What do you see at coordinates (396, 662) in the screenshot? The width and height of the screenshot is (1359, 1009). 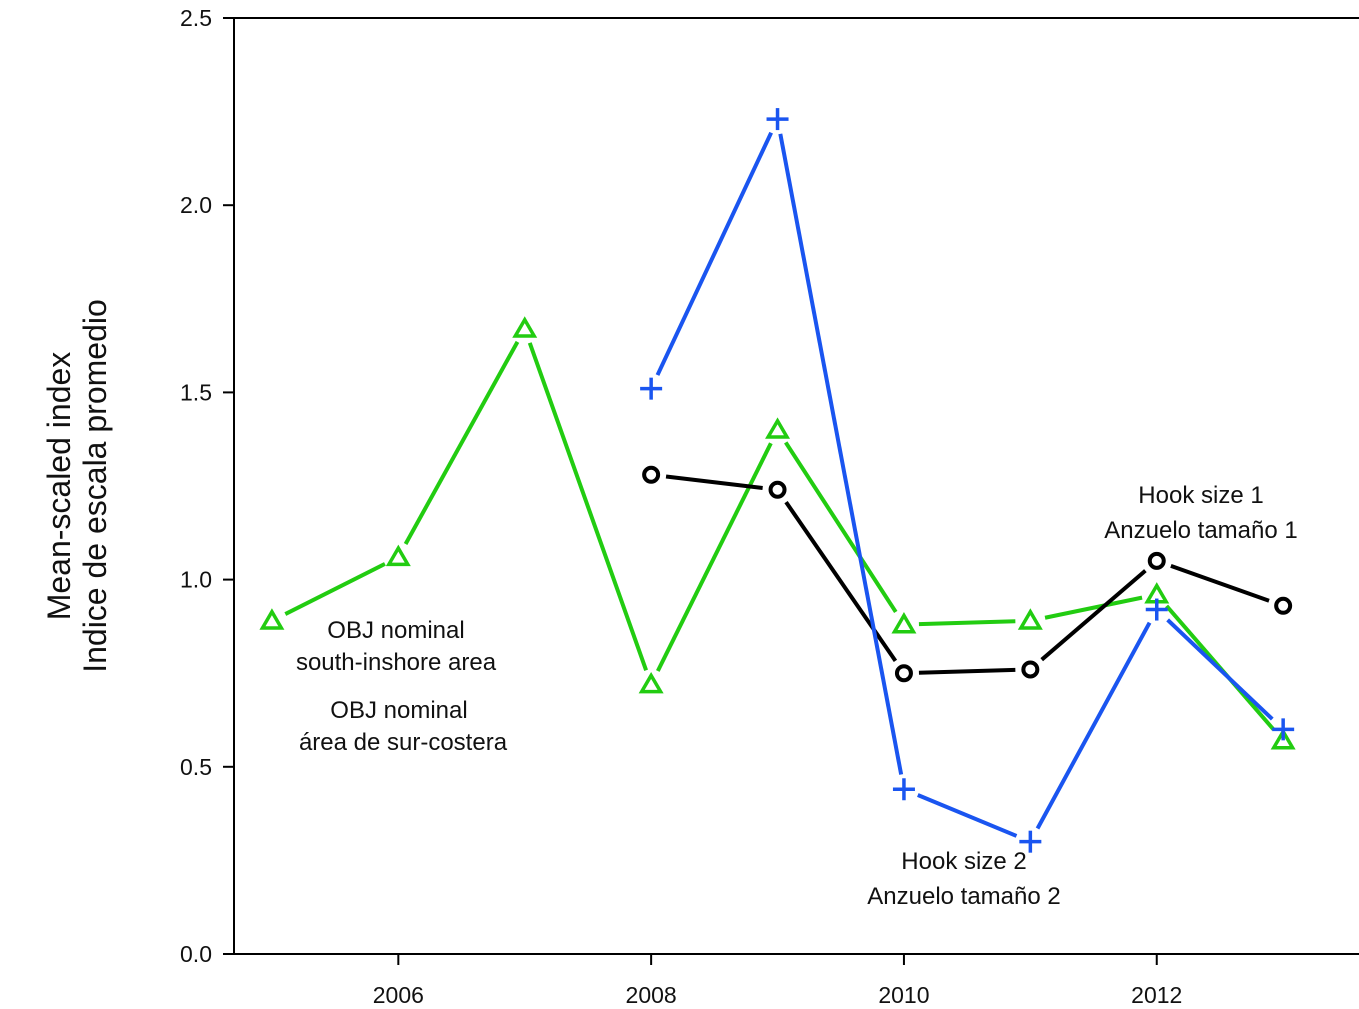 I see `annotation-obj-nominal-en-line-2: south-inshore area` at bounding box center [396, 662].